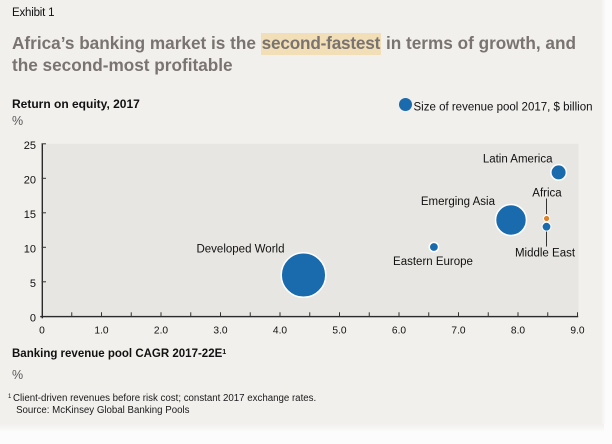 Image resolution: width=612 pixels, height=444 pixels. Describe the element at coordinates (280, 331) in the screenshot. I see `svg-text: 4.0` at that location.